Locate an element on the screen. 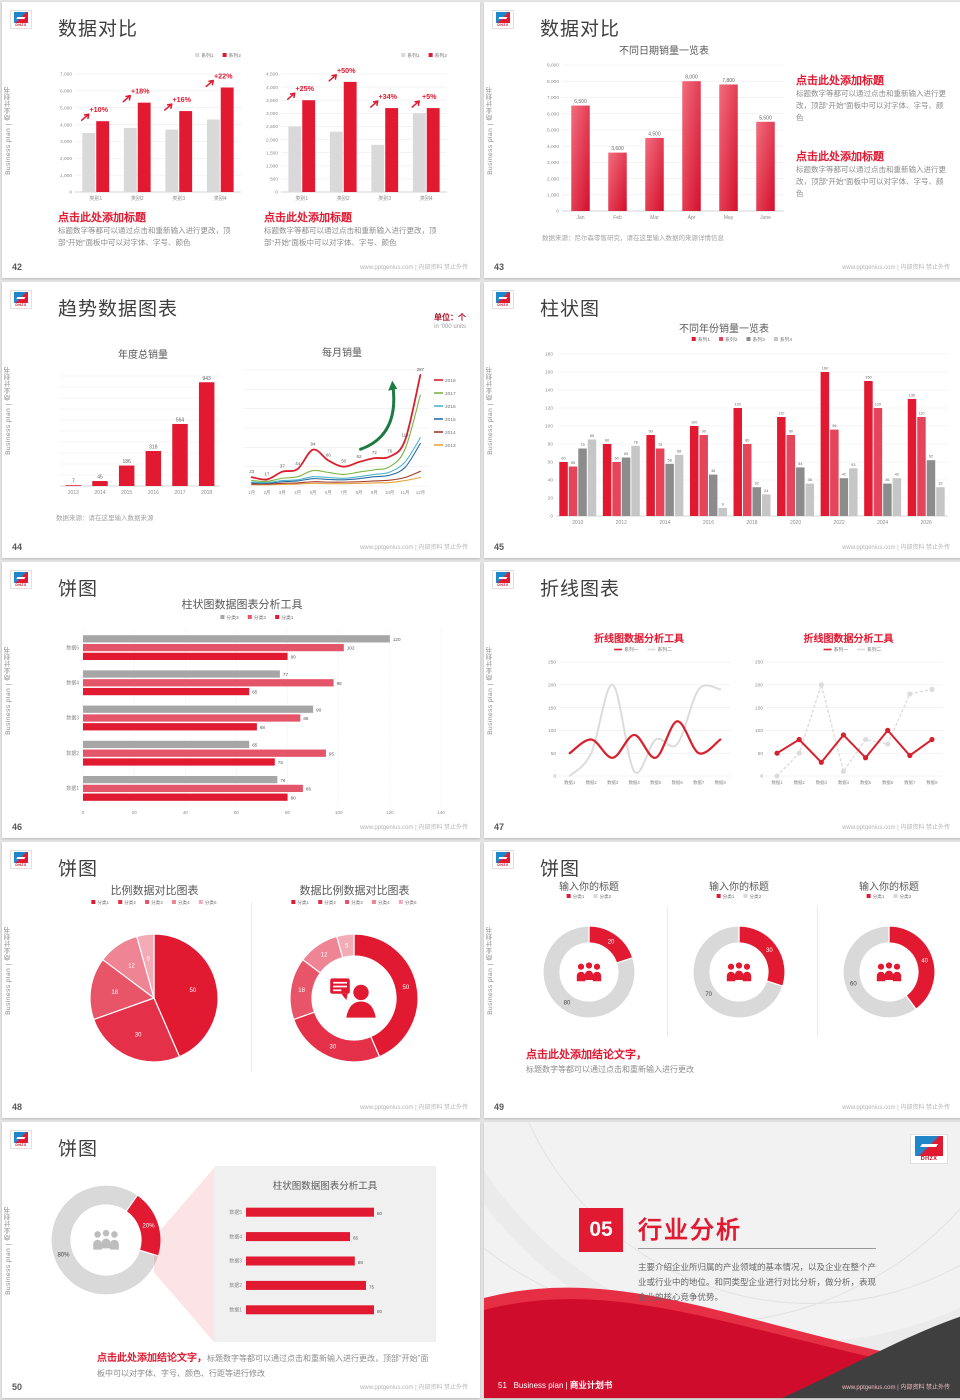 This screenshot has width=960, height=1400. section-number-badge: 05 is located at coordinates (601, 1230).